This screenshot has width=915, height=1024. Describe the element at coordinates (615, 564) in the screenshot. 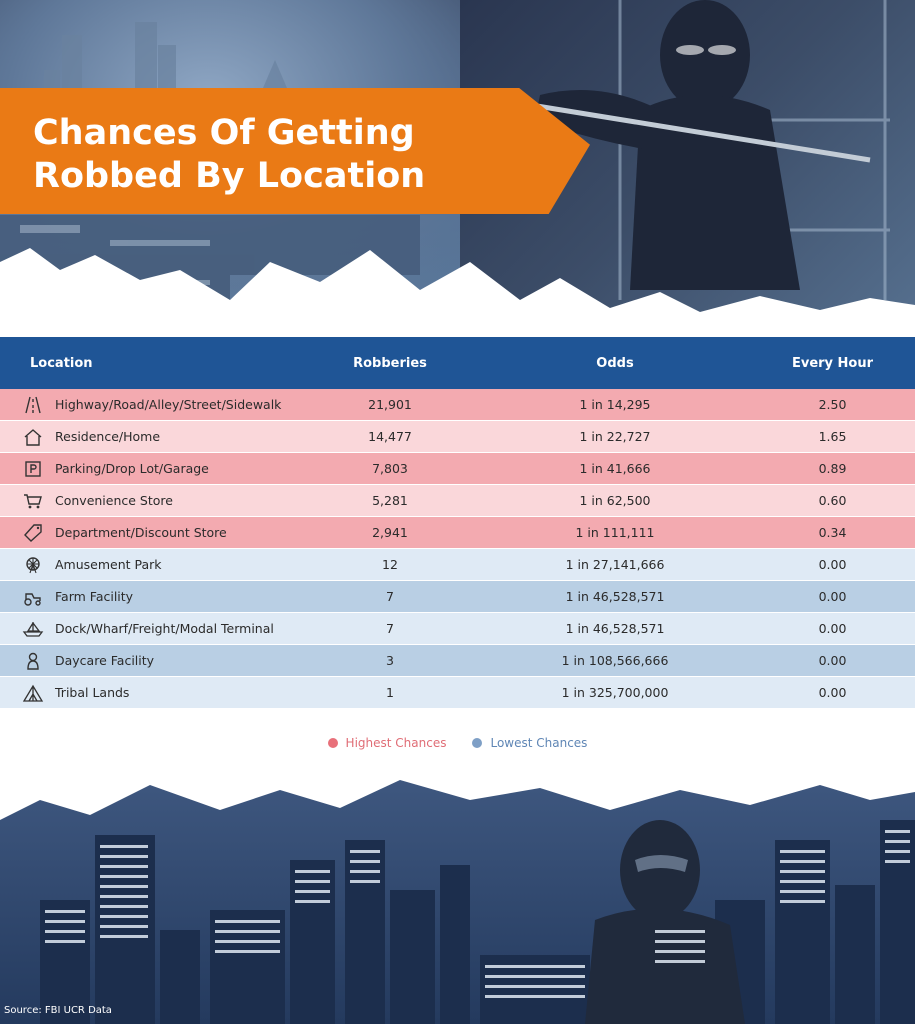

I see `cell-odds: 1 in 27,141,666` at that location.